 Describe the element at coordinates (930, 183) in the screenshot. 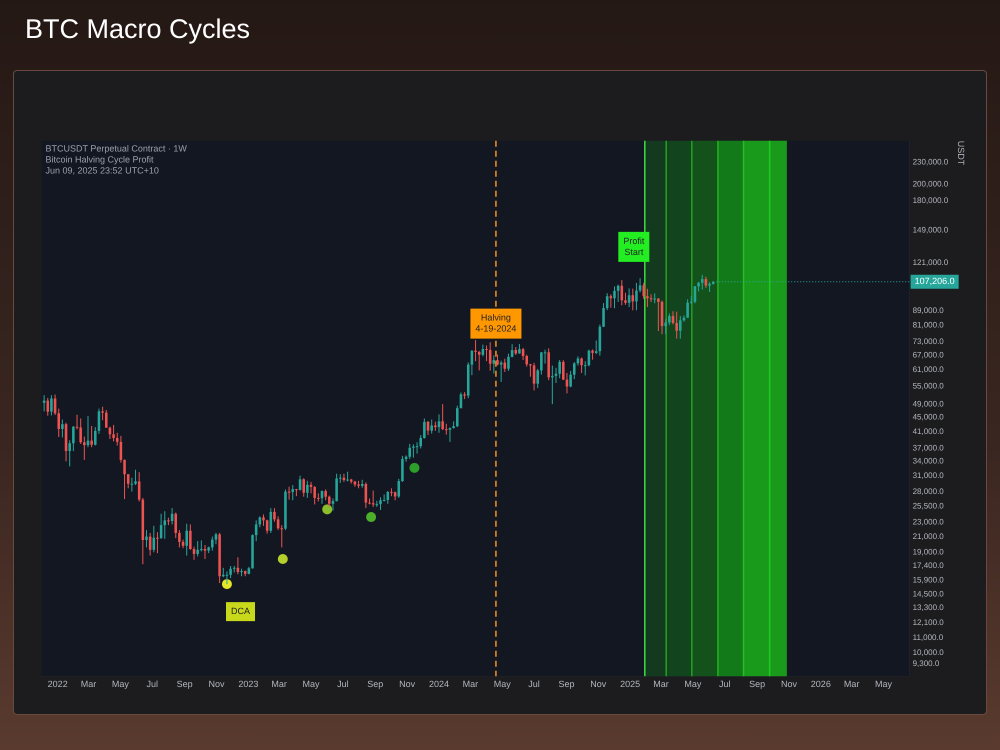

I see `y-tick-label: 200,000.0` at that location.